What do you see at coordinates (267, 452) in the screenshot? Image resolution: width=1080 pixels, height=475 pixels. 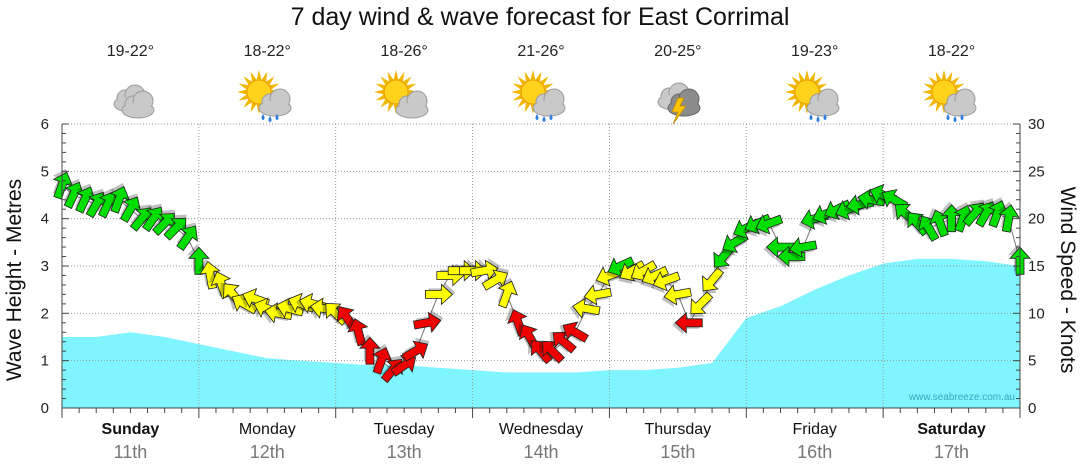 I see `day-date: 12th` at bounding box center [267, 452].